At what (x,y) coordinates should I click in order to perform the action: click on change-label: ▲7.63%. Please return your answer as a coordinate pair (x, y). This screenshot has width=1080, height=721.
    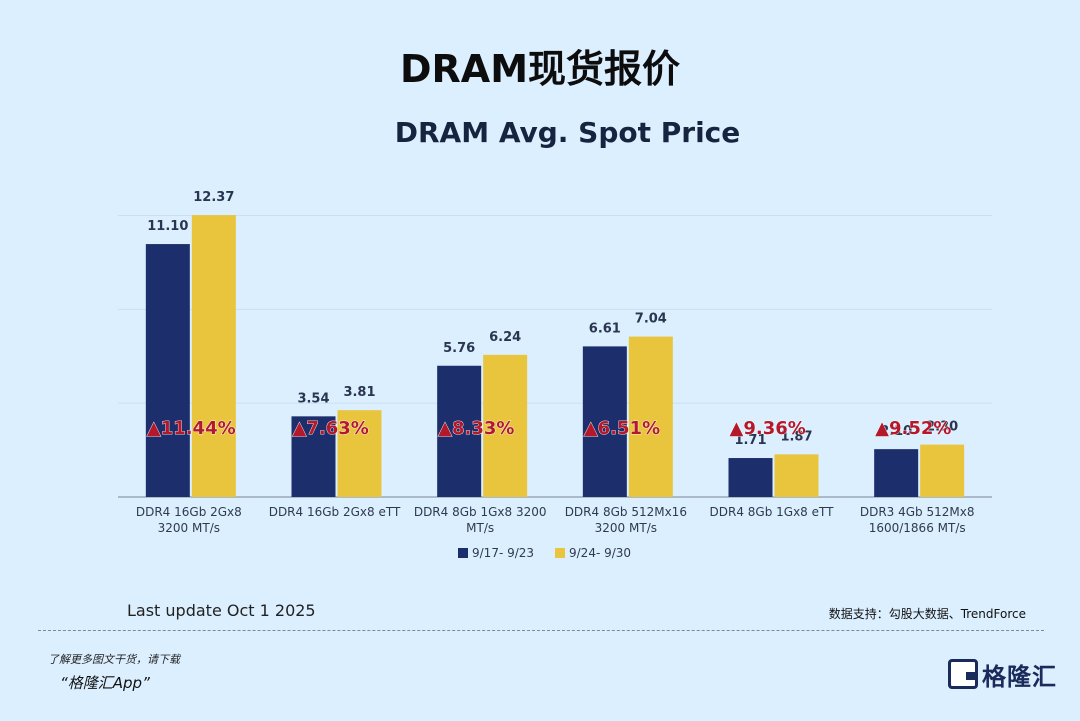
    Looking at the image, I should click on (331, 428).